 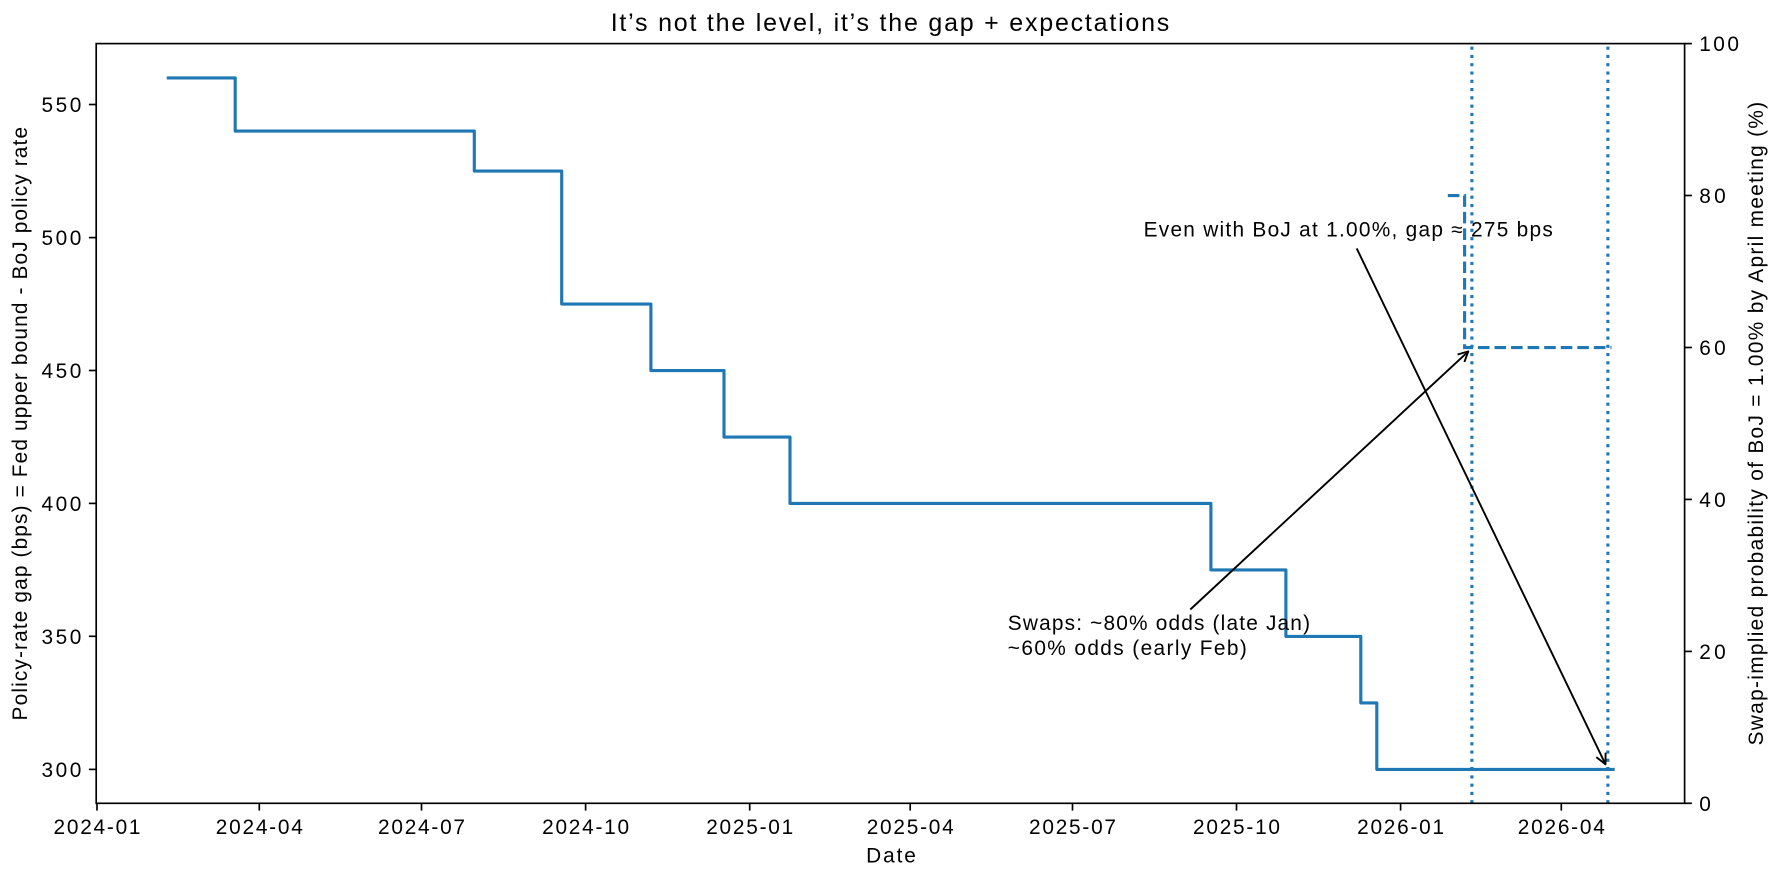 I want to click on svg-text:Even with BoJ at 1.00%, gap ≈: Even with BoJ at 1.00%, gap ≈ 275 bps, so click(x=1348, y=229).